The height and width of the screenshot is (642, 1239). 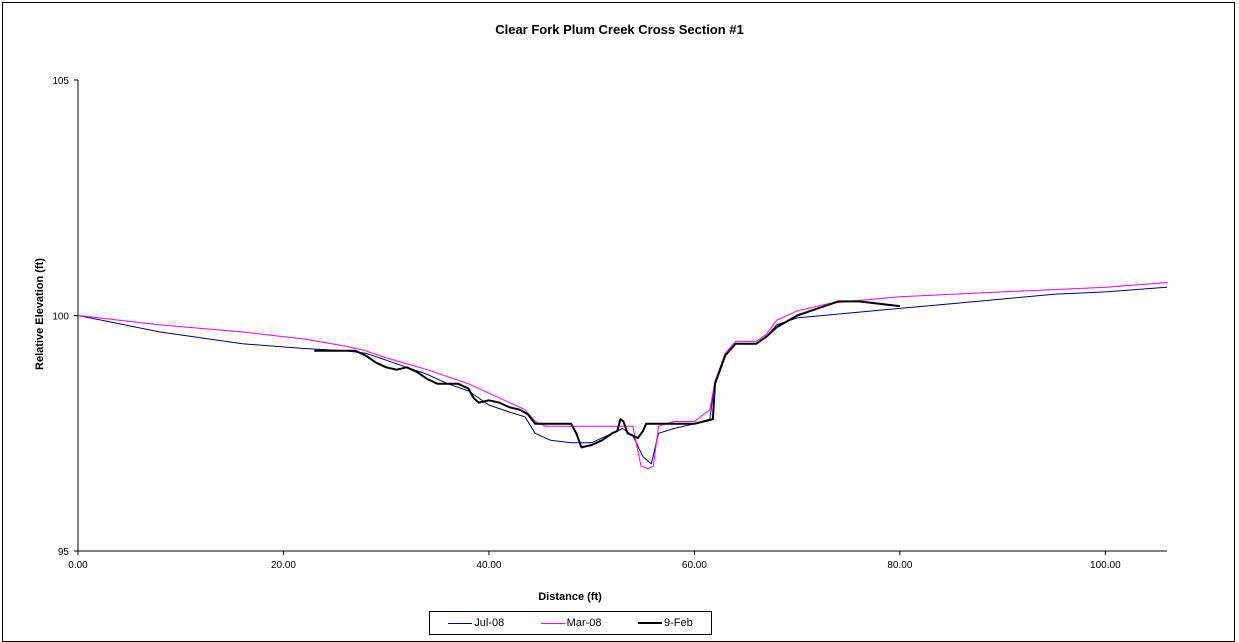 What do you see at coordinates (1105, 565) in the screenshot?
I see `x-tick-label: 100.00` at bounding box center [1105, 565].